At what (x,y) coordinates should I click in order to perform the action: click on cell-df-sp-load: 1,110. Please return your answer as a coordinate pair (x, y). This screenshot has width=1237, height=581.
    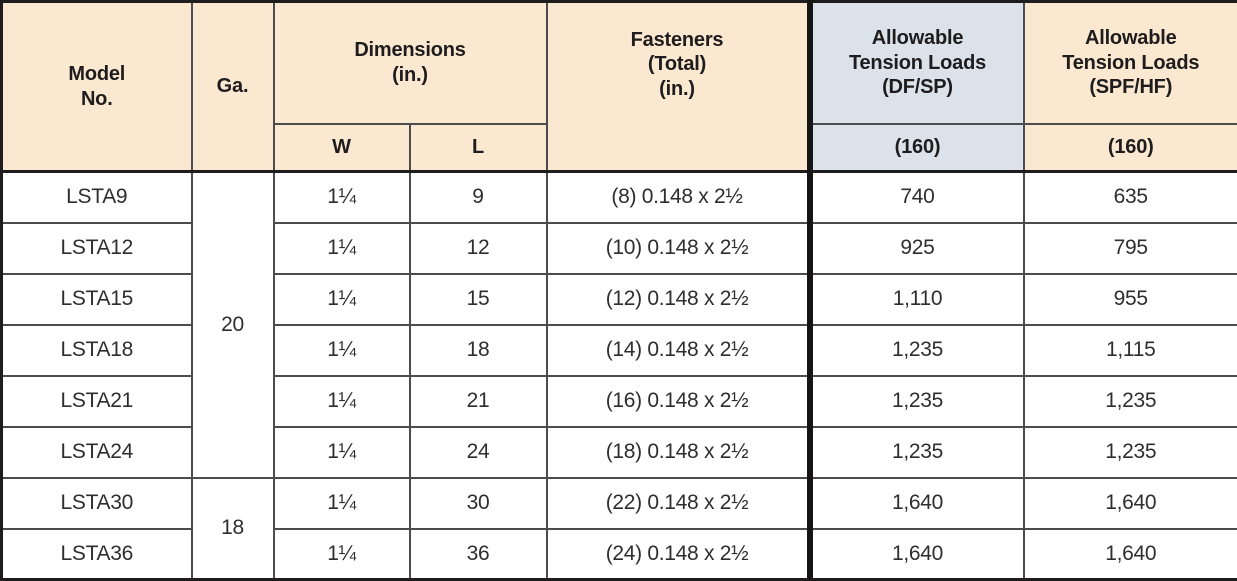
    Looking at the image, I should click on (917, 299).